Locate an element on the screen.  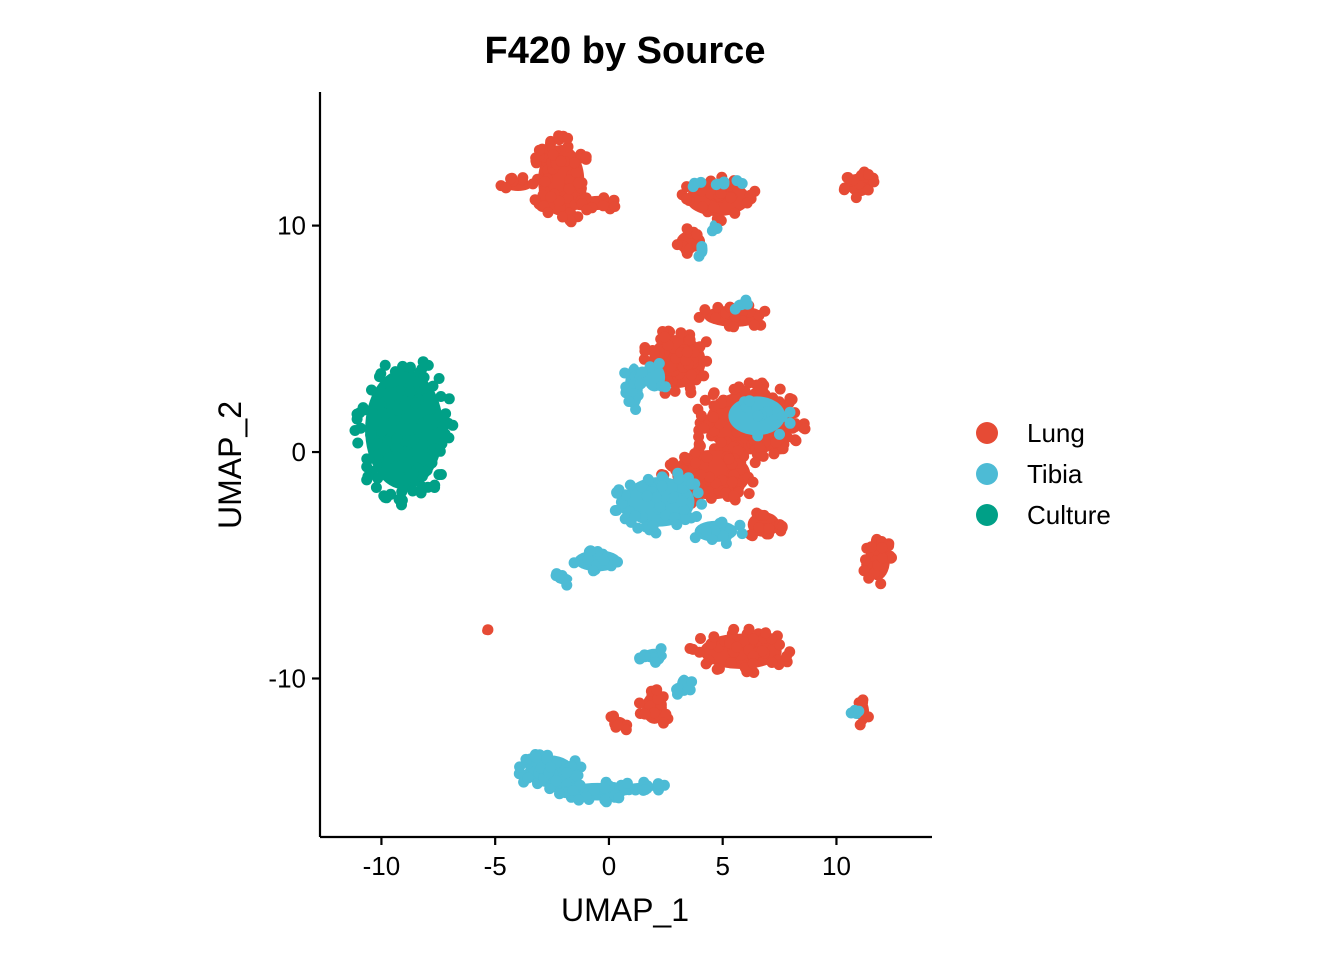
x-tick-label: 0 is located at coordinates (609, 866).